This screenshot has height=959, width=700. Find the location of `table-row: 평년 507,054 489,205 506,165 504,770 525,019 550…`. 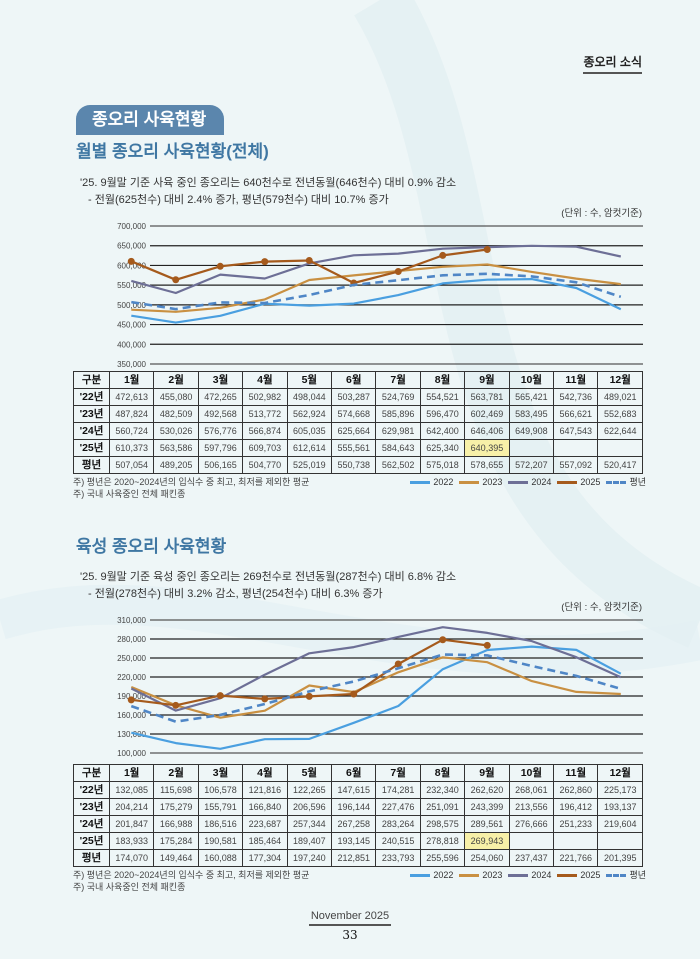

table-row: 평년 507,054 489,205 506,165 504,770 525,019 550… is located at coordinates (358, 465).